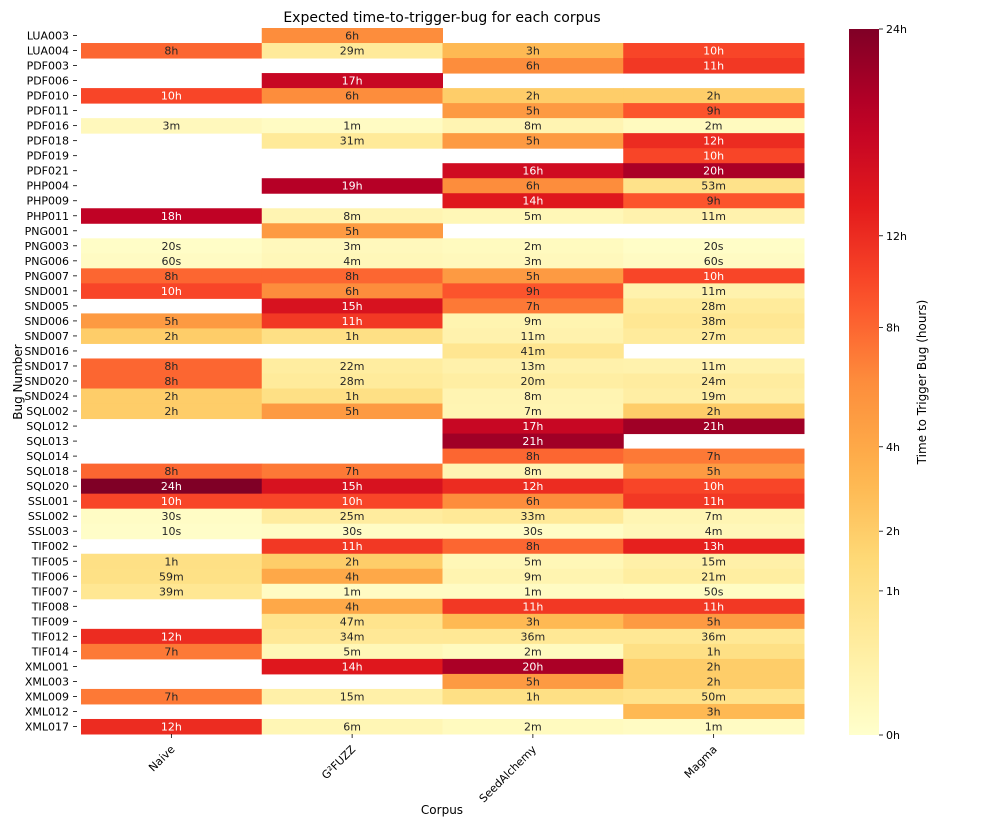 The width and height of the screenshot is (997, 830). Describe the element at coordinates (171, 576) in the screenshot. I see `cell-label: 59m` at that location.